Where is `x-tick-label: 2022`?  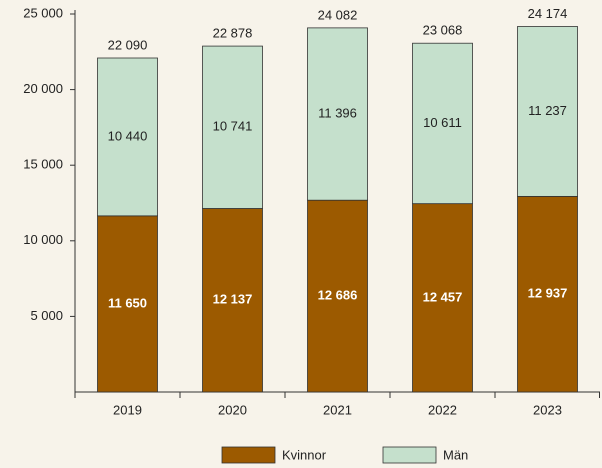 x-tick-label: 2022 is located at coordinates (442, 409).